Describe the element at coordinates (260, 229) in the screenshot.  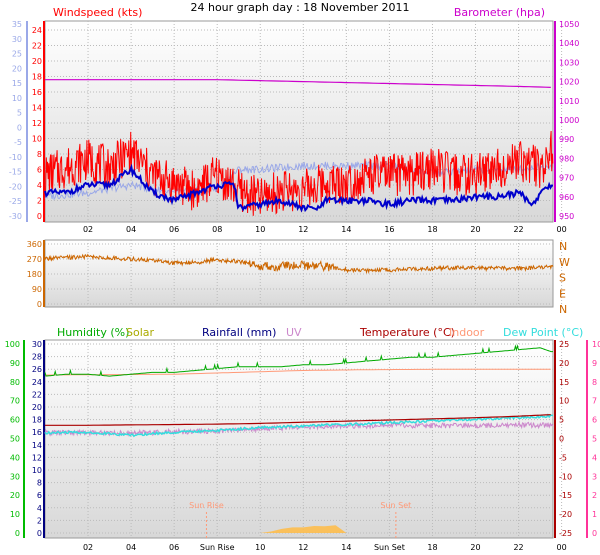
I see `wind-xtick-label: 10` at that location.